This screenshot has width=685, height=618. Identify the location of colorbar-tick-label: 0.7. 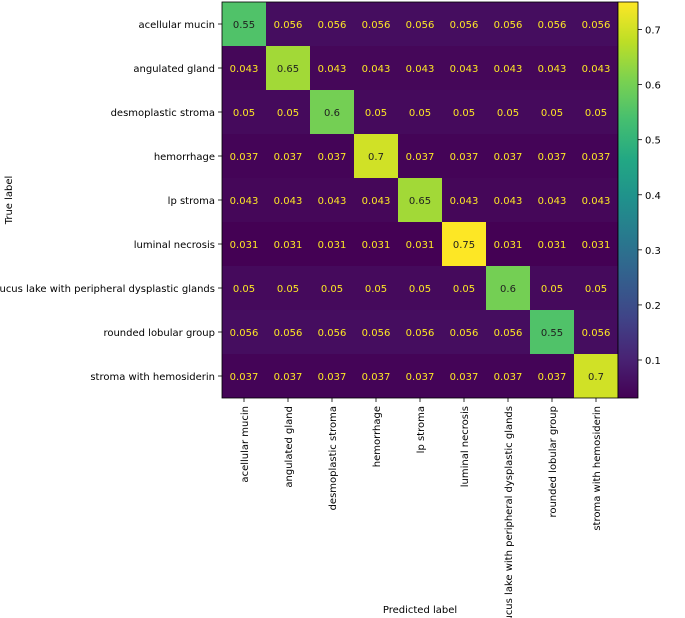
(653, 31).